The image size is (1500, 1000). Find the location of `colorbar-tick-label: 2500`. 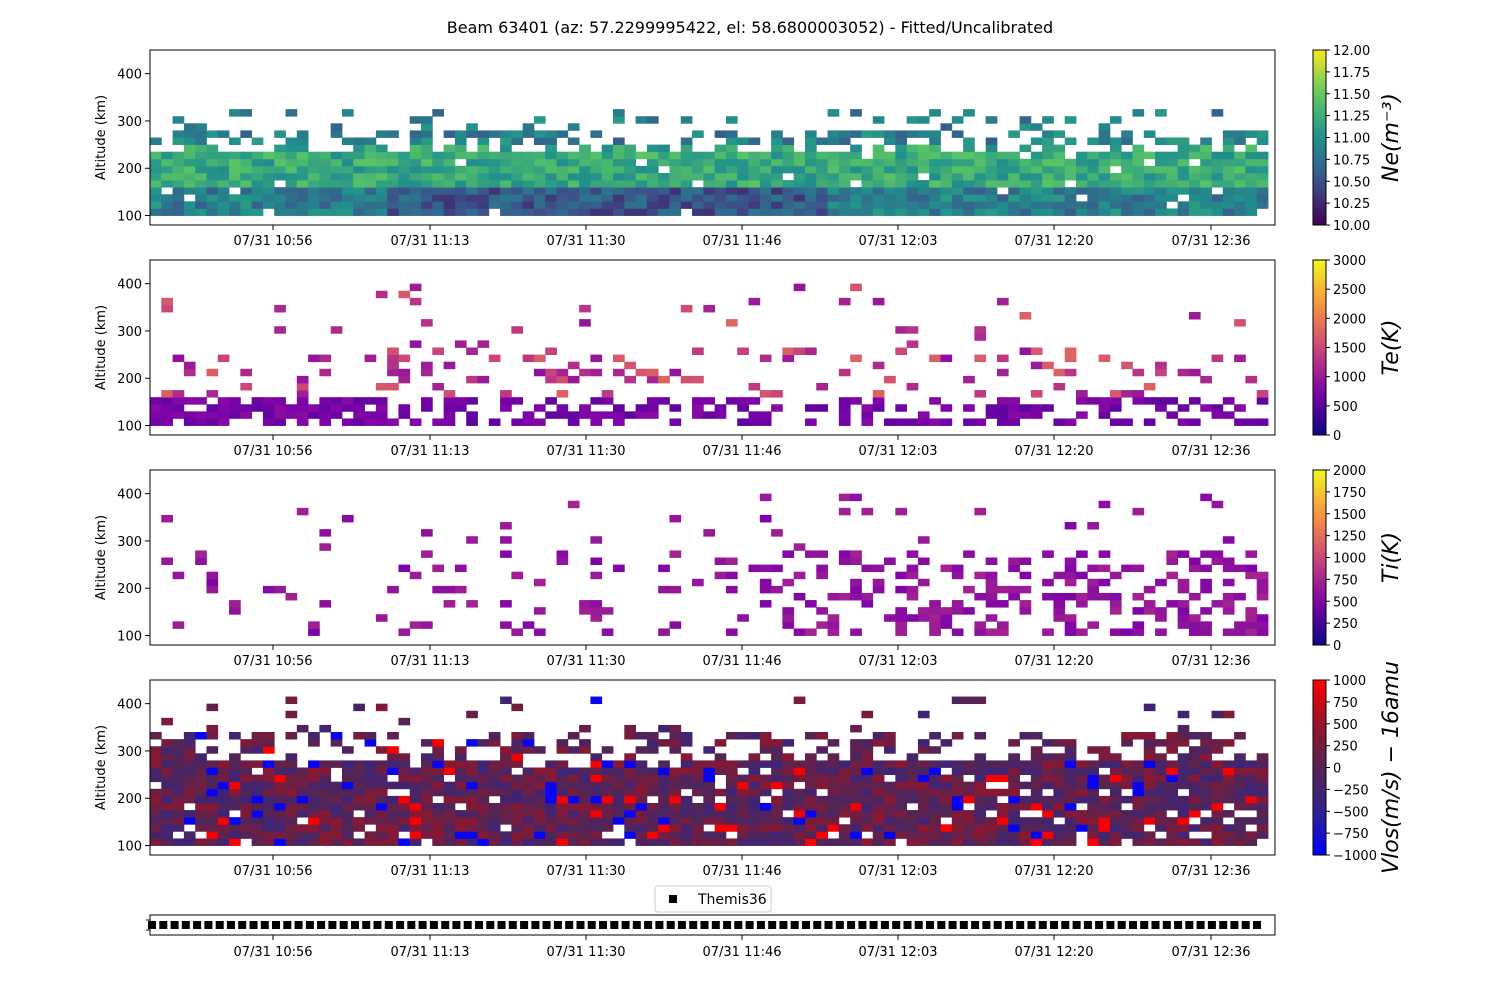

colorbar-tick-label: 2500 is located at coordinates (1349, 290).